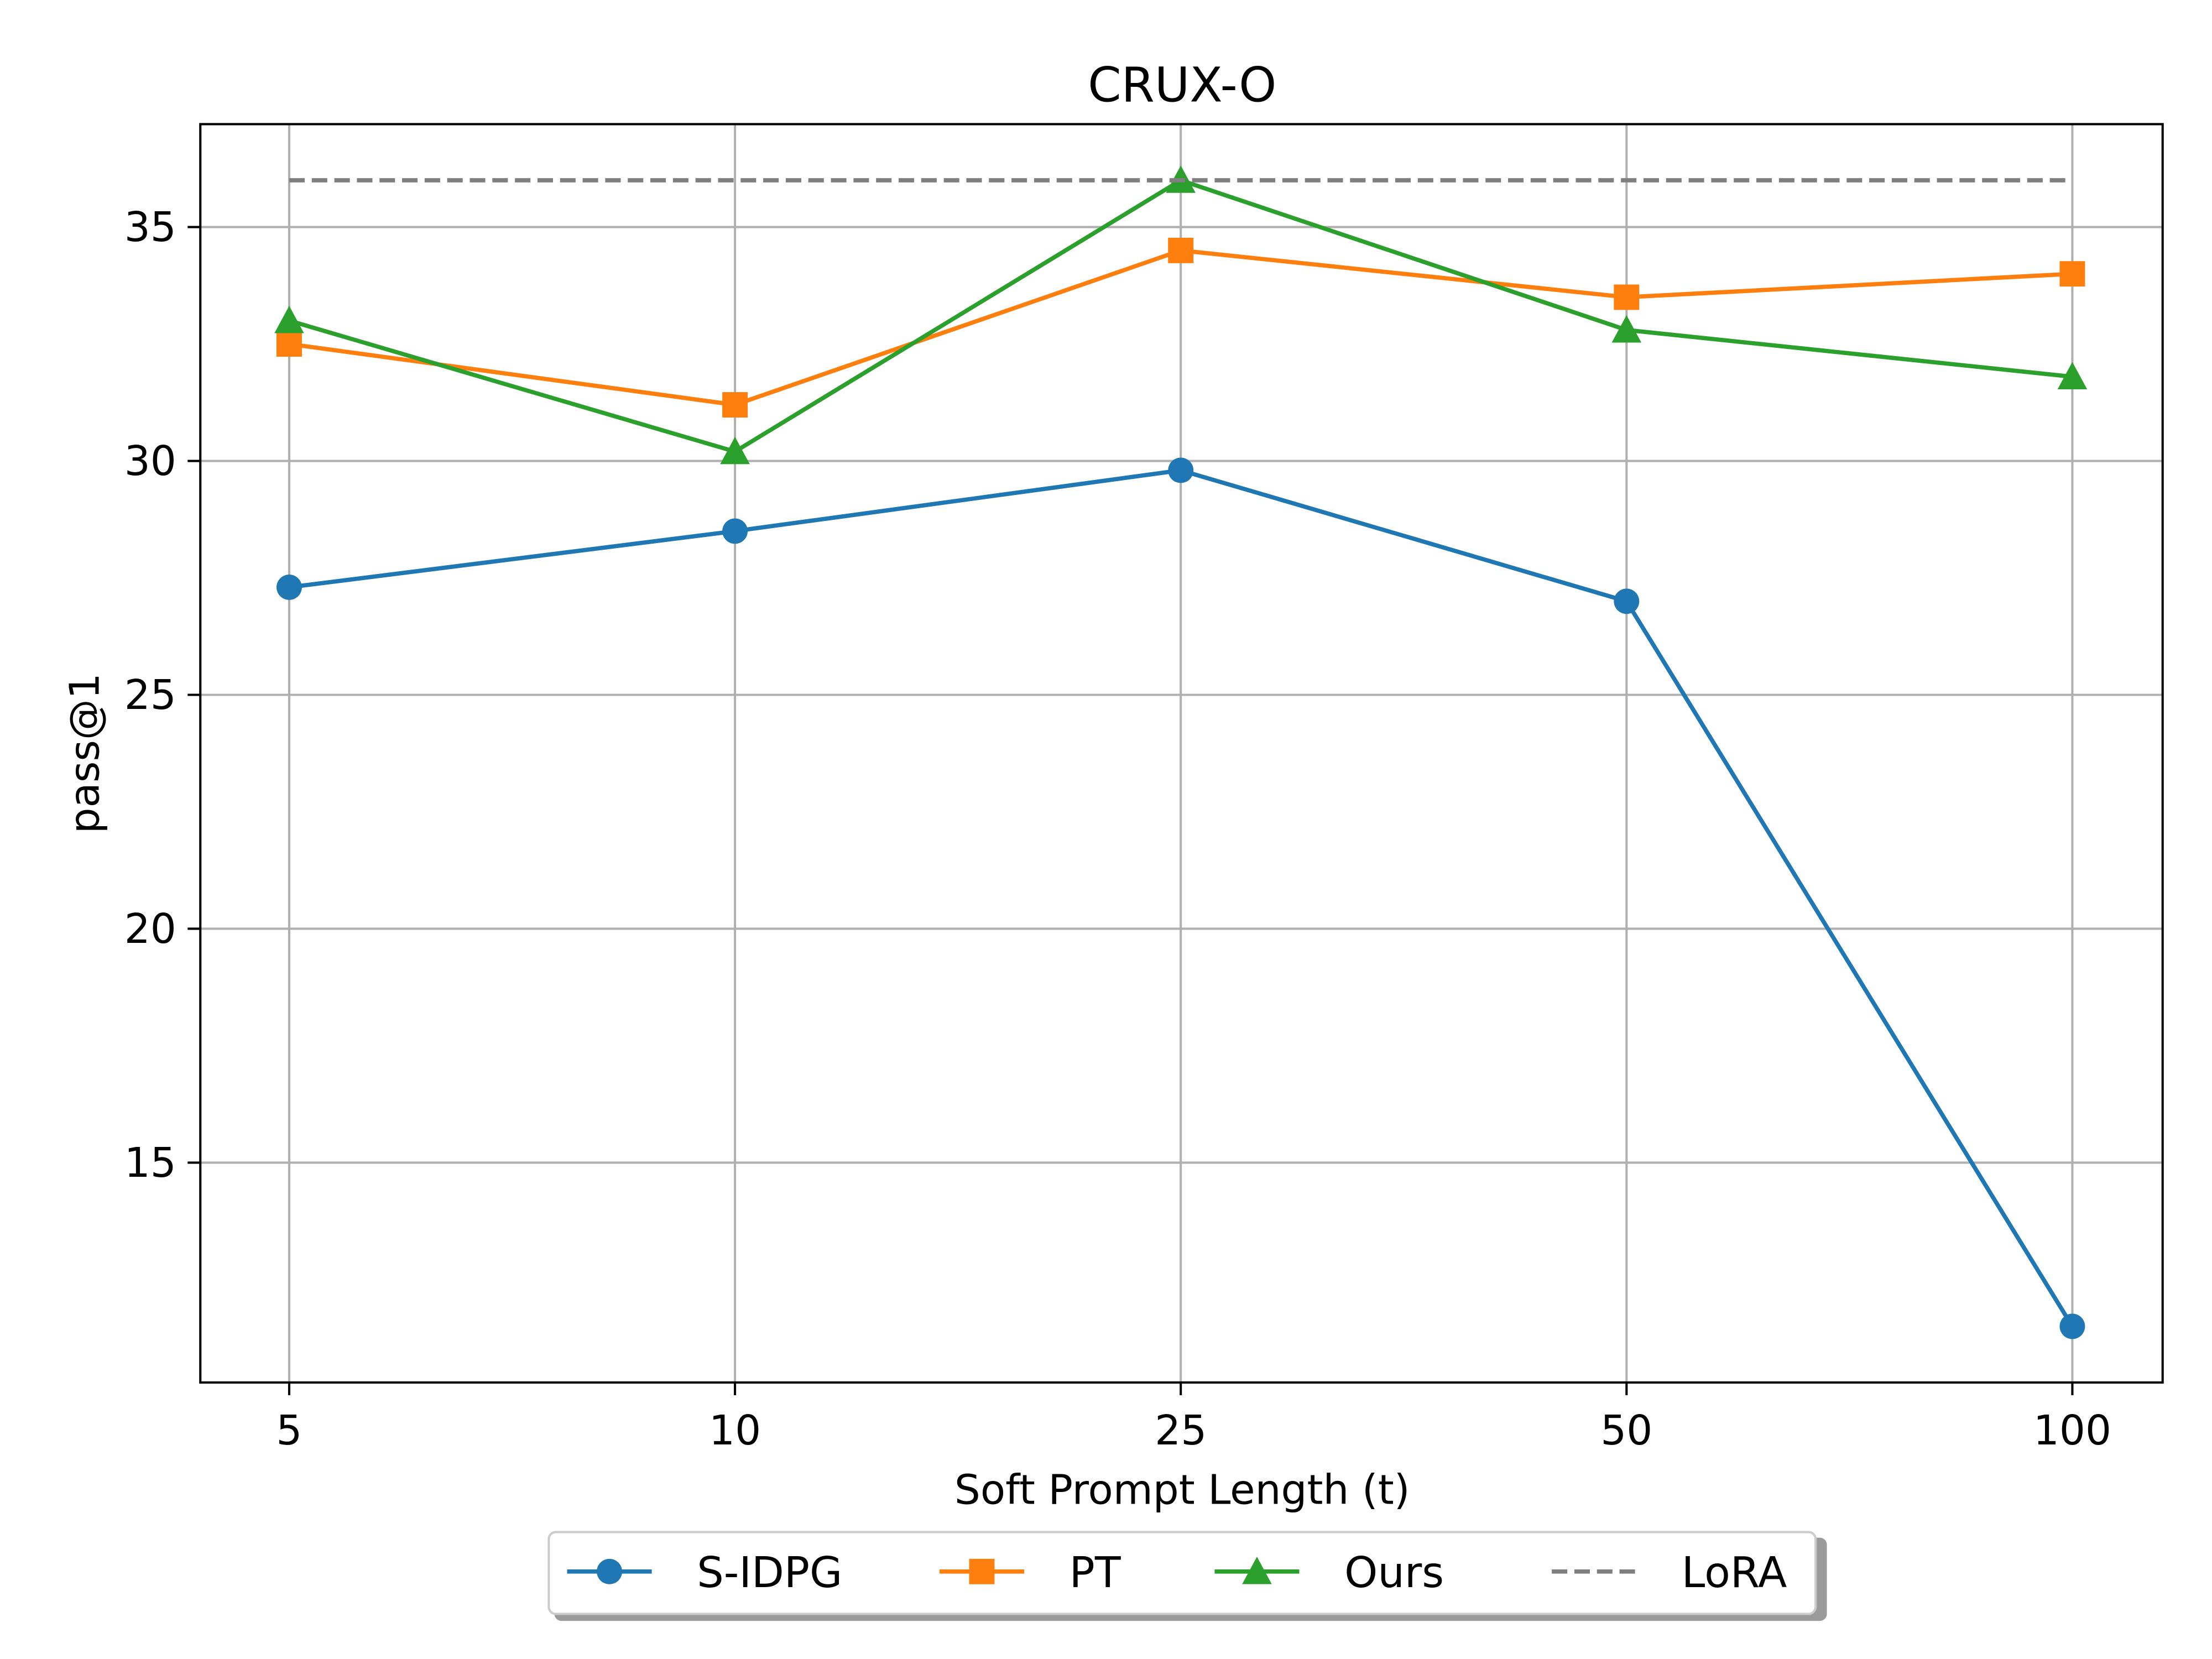 The height and width of the screenshot is (1659, 2212). I want to click on legend-item-pt: PT, so click(1030, 1573).